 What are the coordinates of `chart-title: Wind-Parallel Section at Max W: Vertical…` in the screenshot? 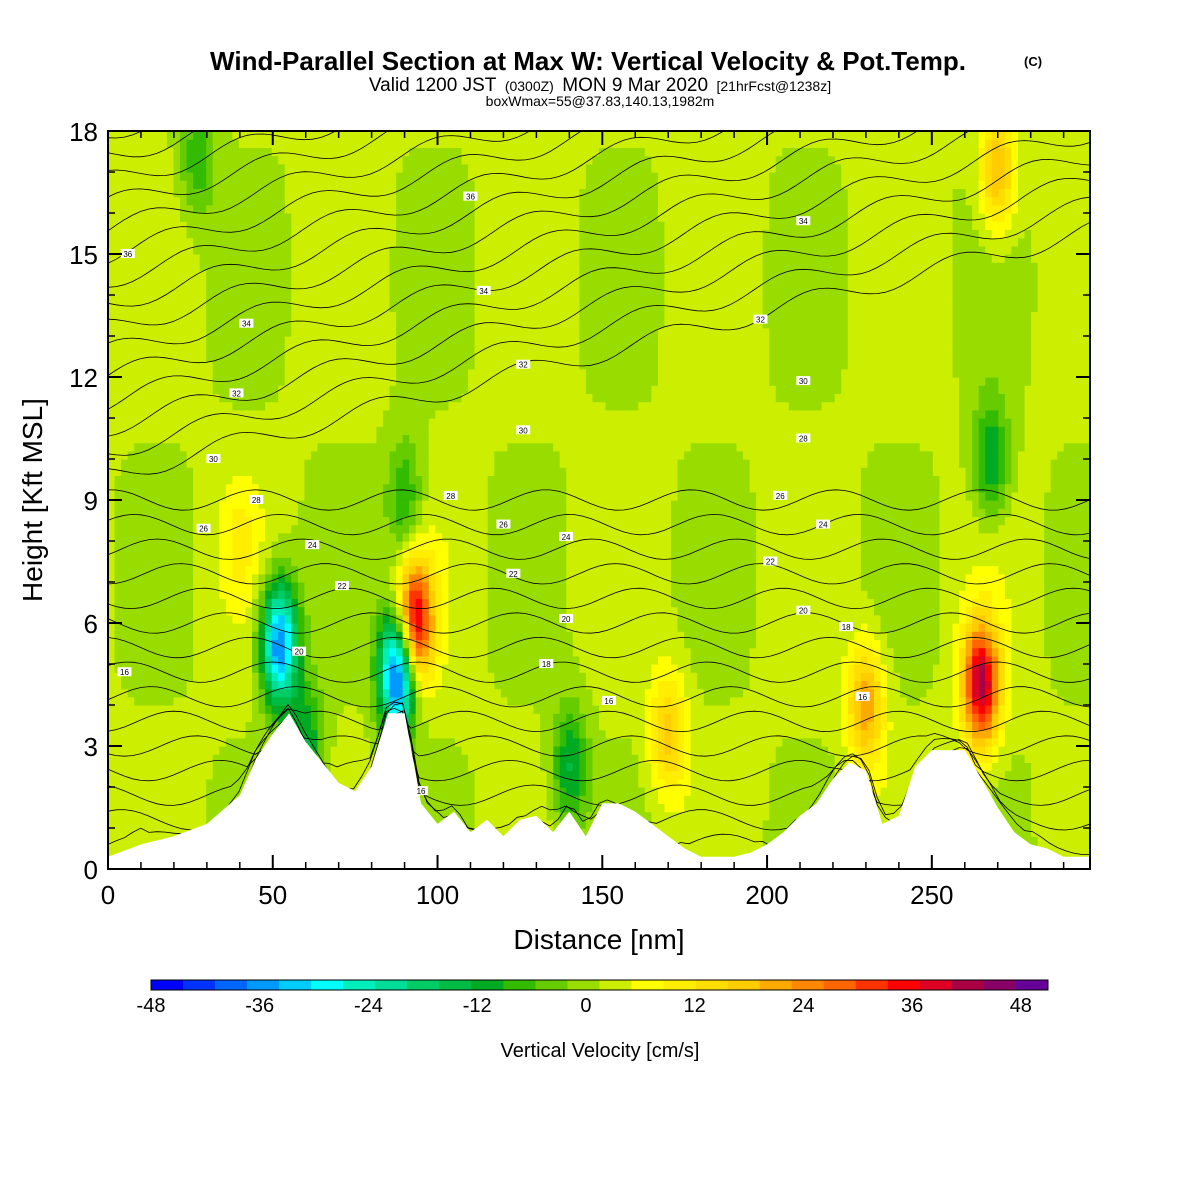 It's located at (588, 61).